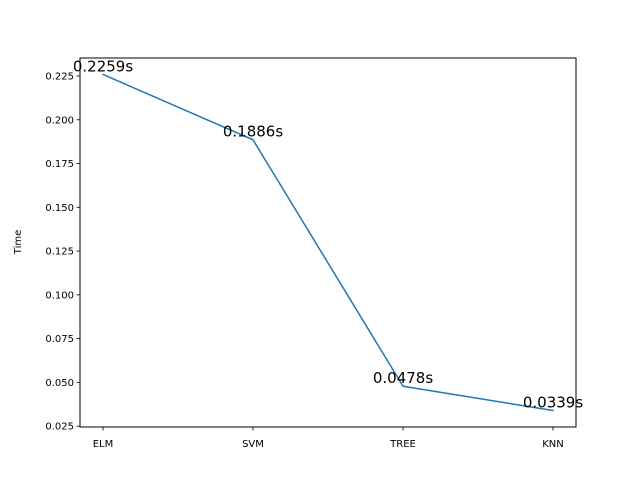  I want to click on x-tick-label: TREE, so click(402, 444).